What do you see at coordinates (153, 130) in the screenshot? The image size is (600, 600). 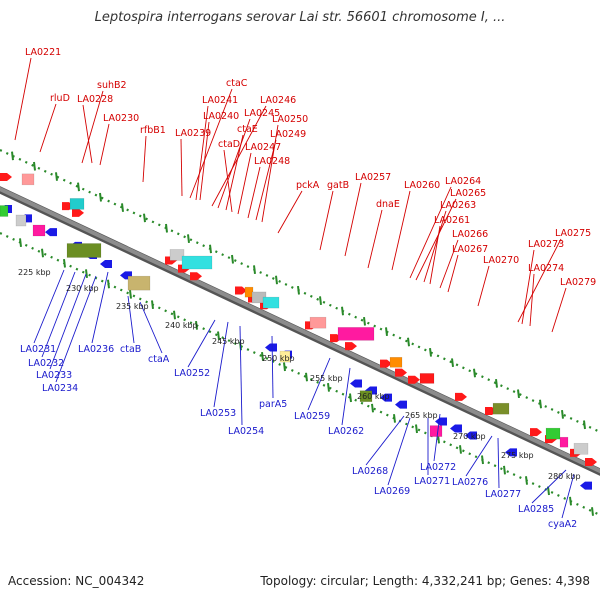 I see `gene-label-rfbB1: rfbB1` at bounding box center [153, 130].